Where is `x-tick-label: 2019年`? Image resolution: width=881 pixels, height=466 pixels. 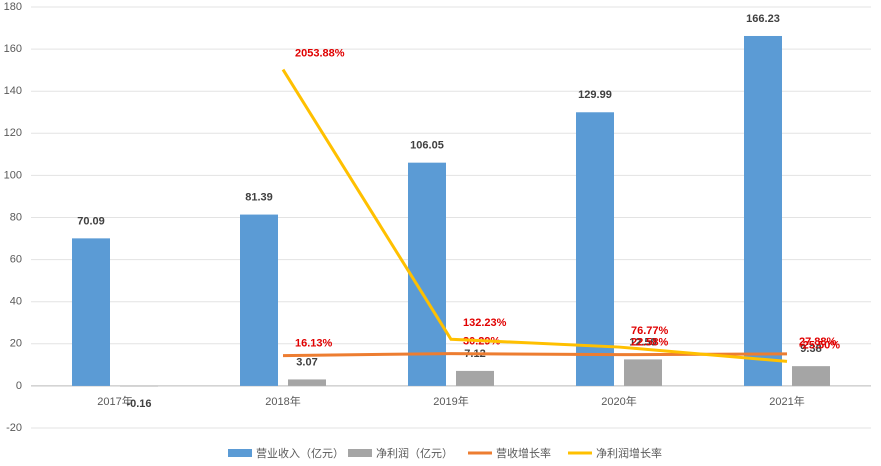
x-tick-label: 2019年 is located at coordinates (450, 401).